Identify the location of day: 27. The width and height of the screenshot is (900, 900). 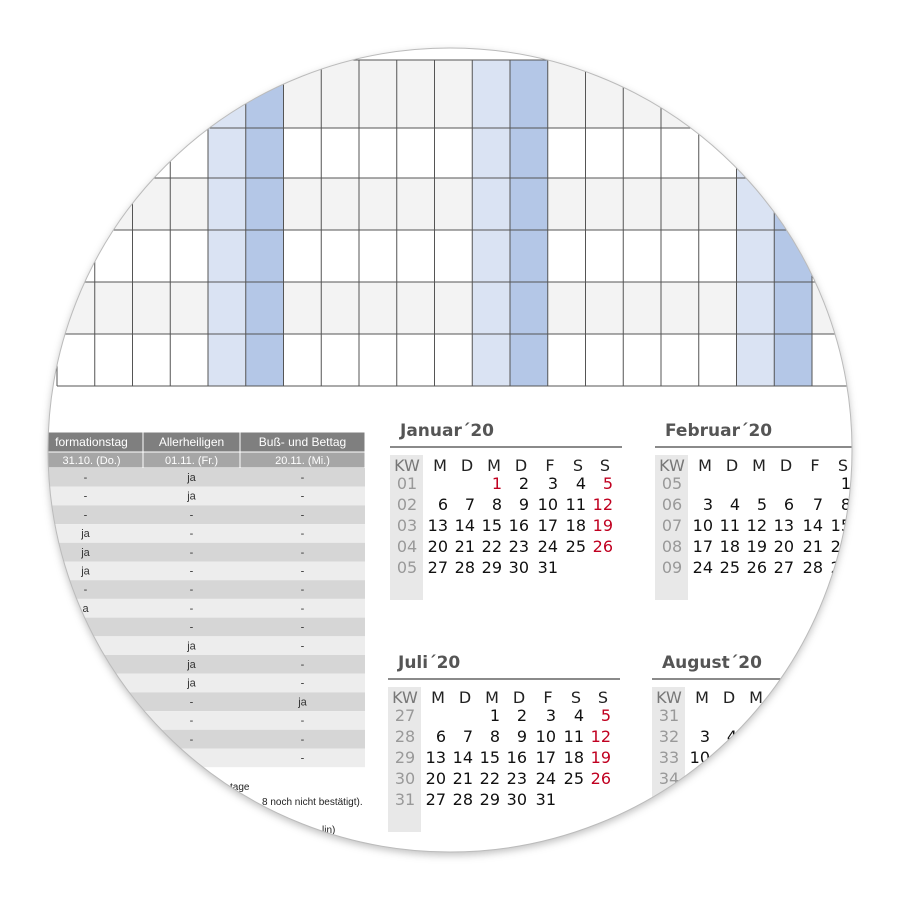
(436, 799).